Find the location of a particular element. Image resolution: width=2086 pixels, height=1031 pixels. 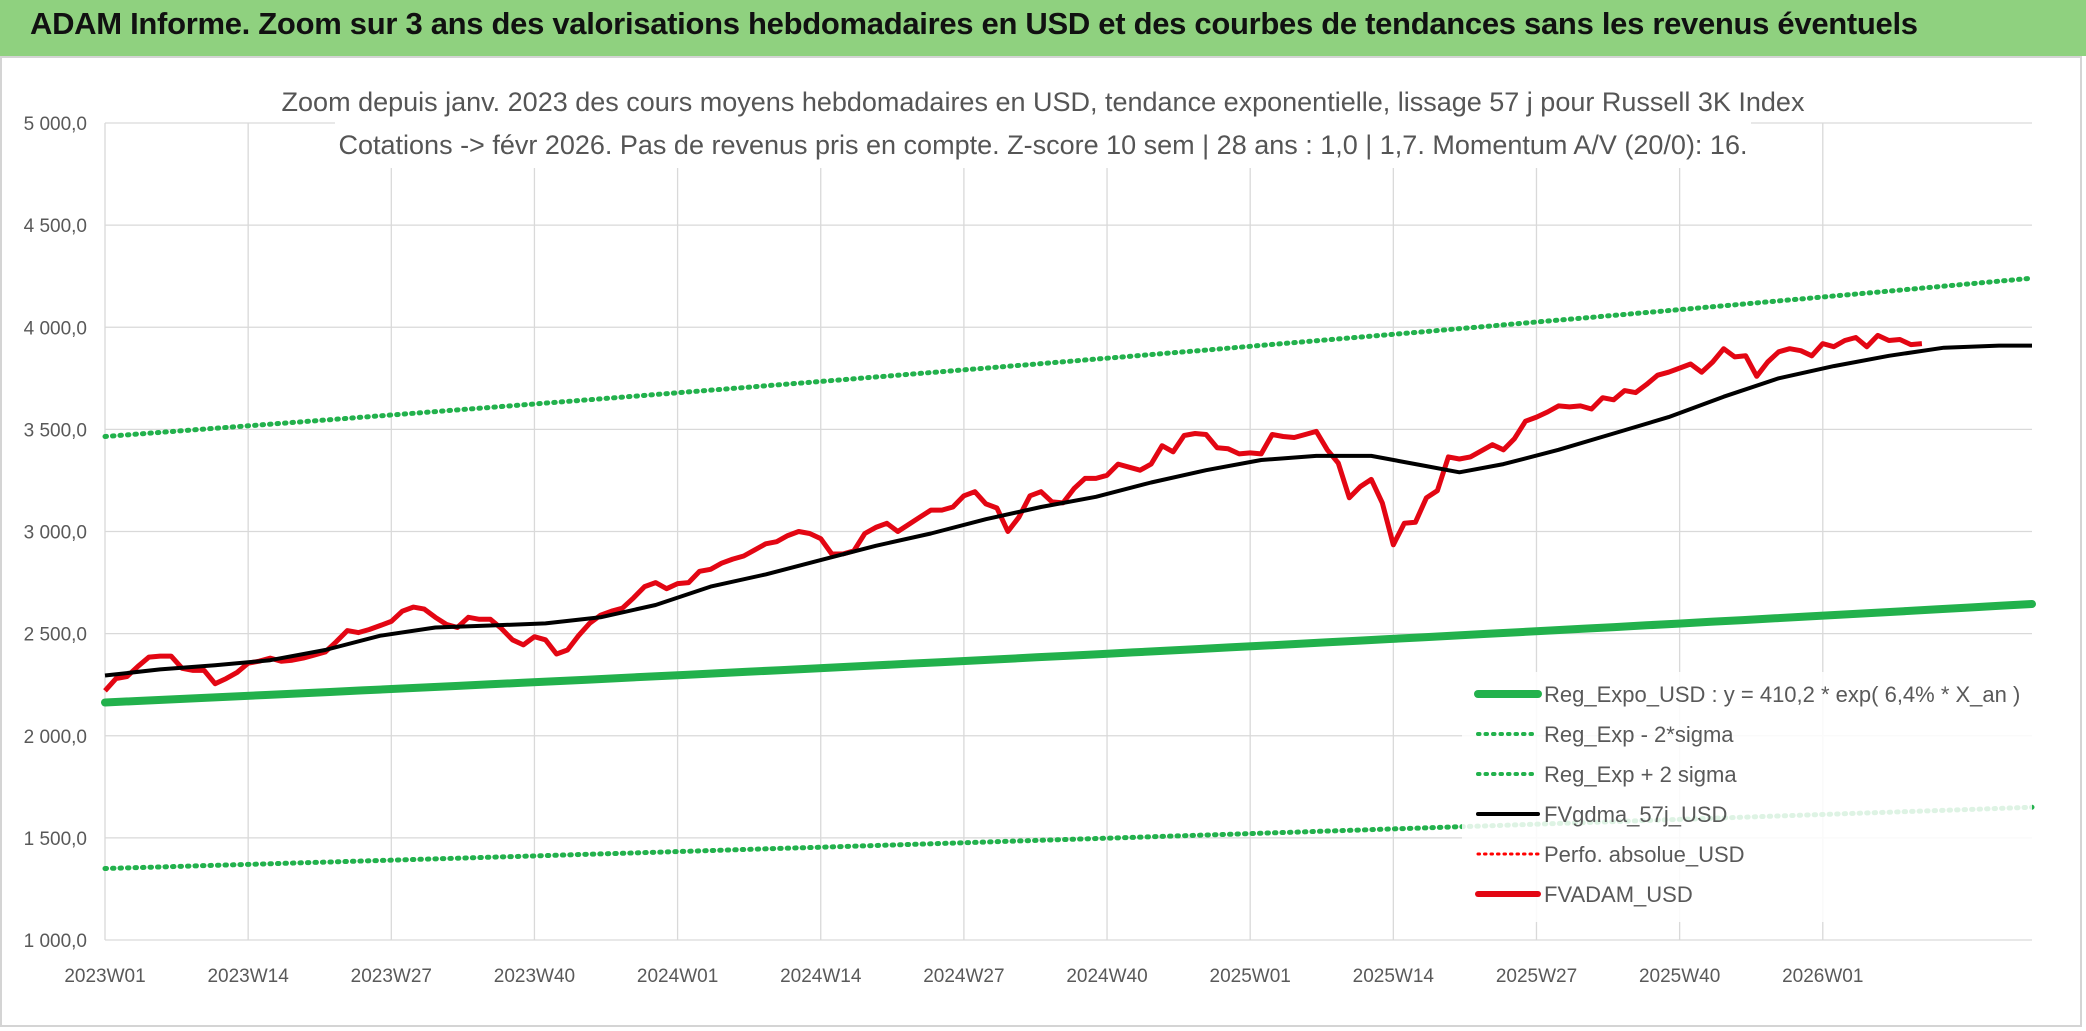

y-tick-label: 1 000,0 is located at coordinates (55, 941).